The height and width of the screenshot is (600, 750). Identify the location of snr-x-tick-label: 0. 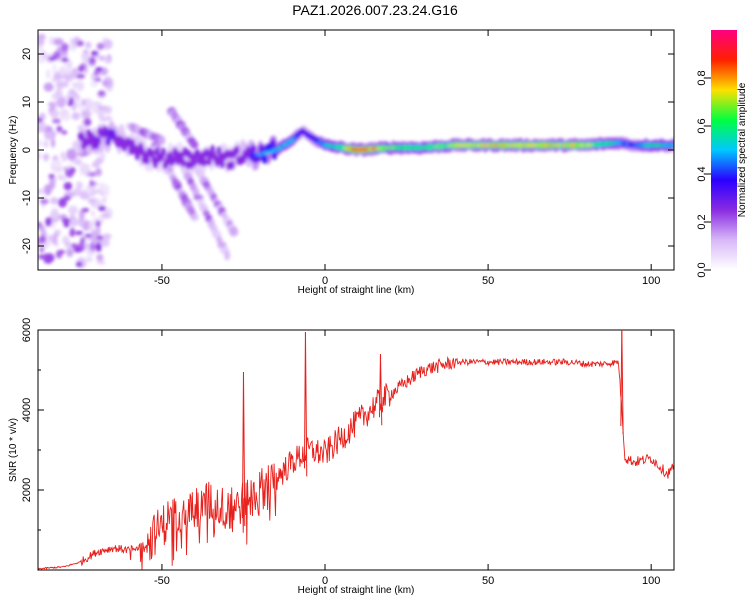
(325, 581).